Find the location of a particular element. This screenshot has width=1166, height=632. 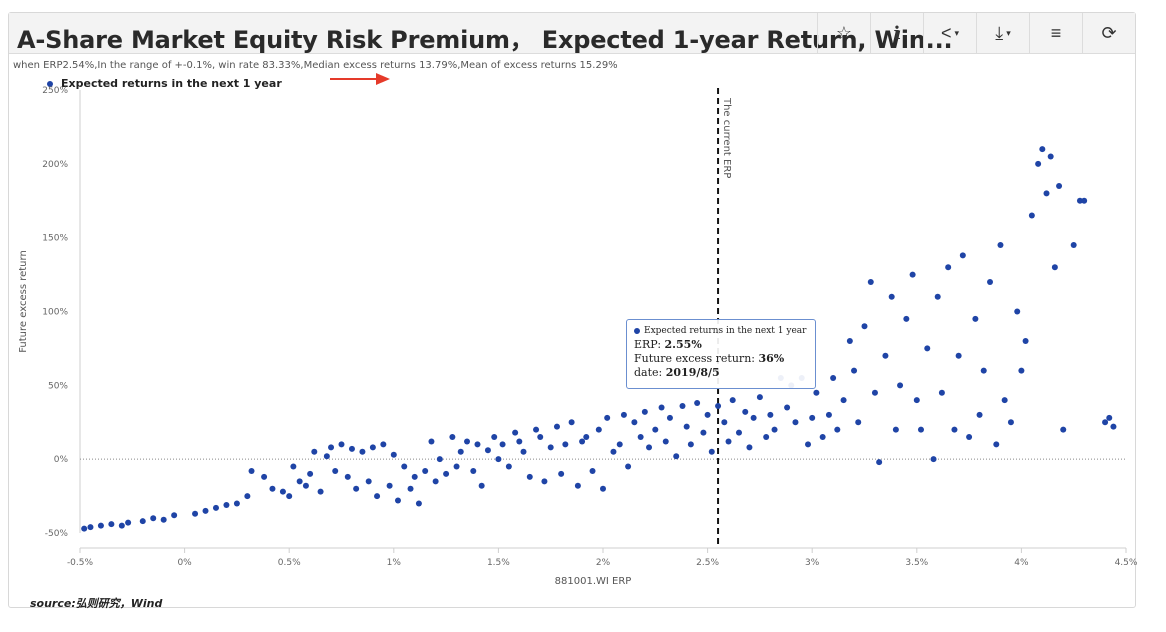

current-erp-label: The current ERP is located at coordinates (726, 137).